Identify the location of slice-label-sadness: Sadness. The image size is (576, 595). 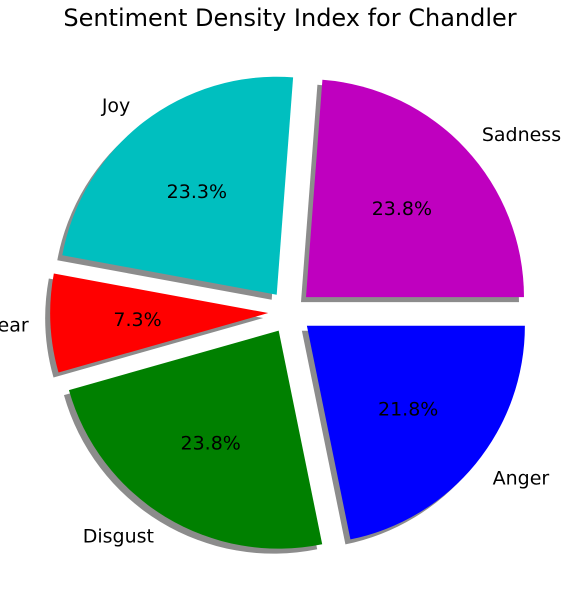
(521, 135).